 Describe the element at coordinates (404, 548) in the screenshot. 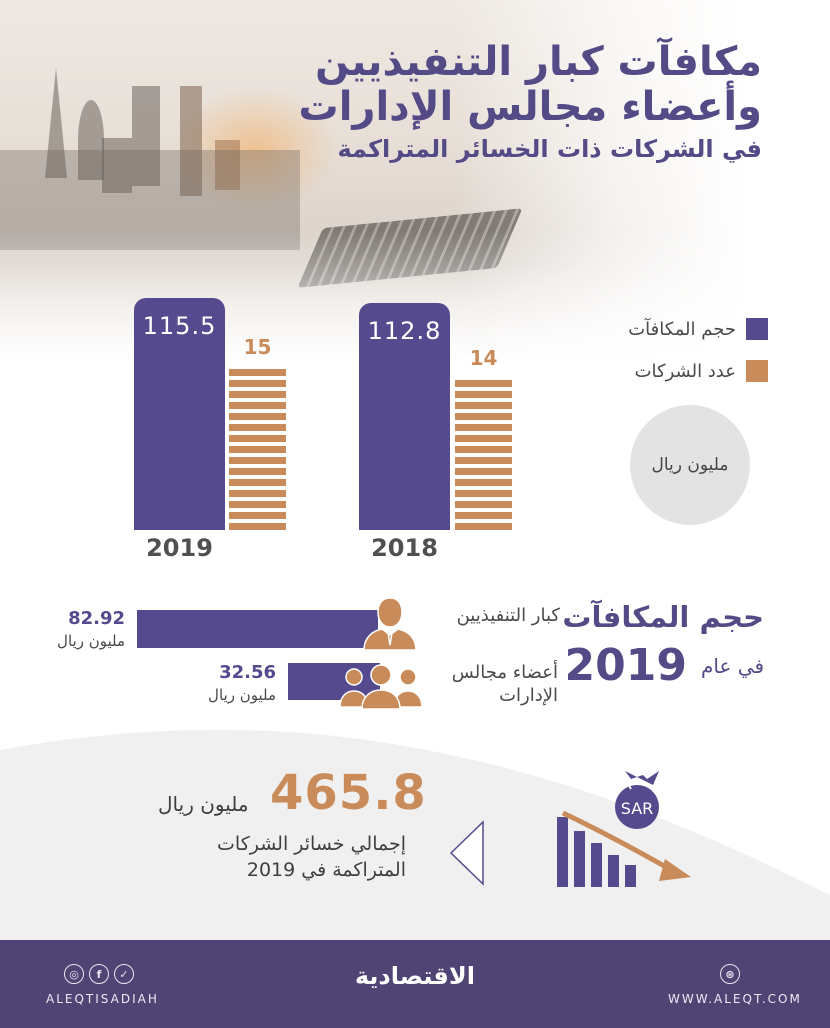

I see `year-label-2018: 2018` at that location.